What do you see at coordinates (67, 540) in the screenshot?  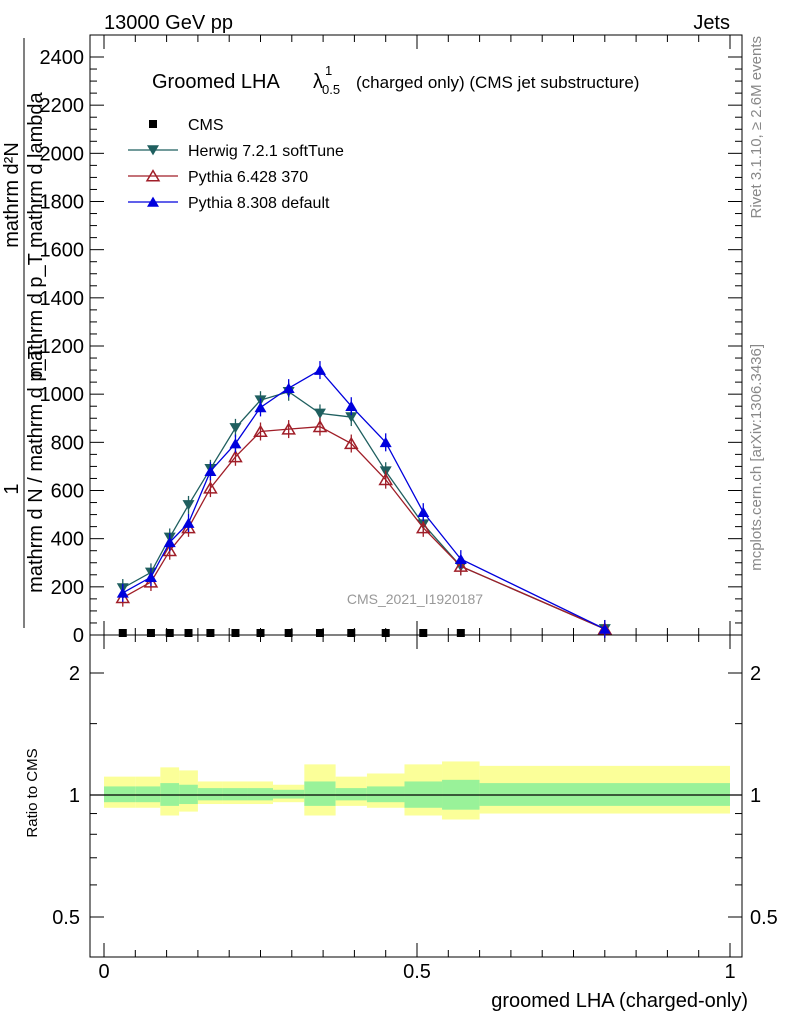 I see `y-tick-label: 400` at bounding box center [67, 540].